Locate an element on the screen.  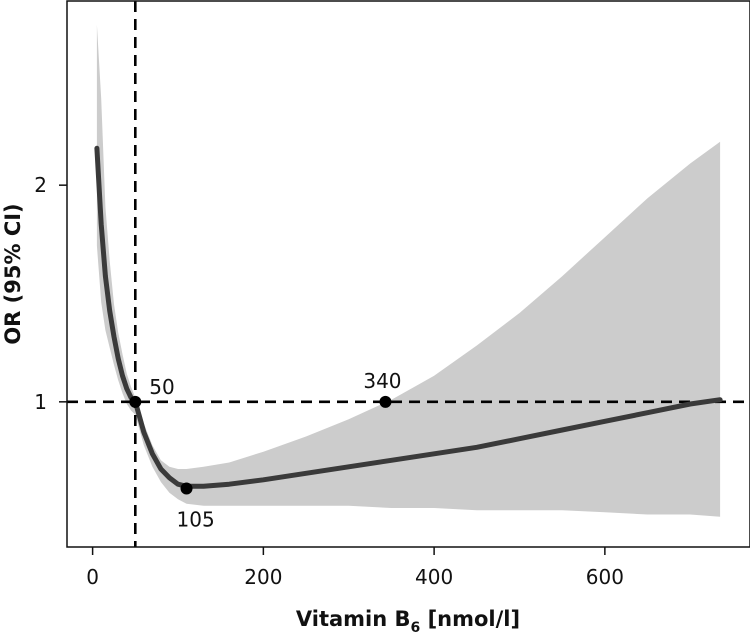
y-axis-title: OR (95% CI) is located at coordinates (13, 273).